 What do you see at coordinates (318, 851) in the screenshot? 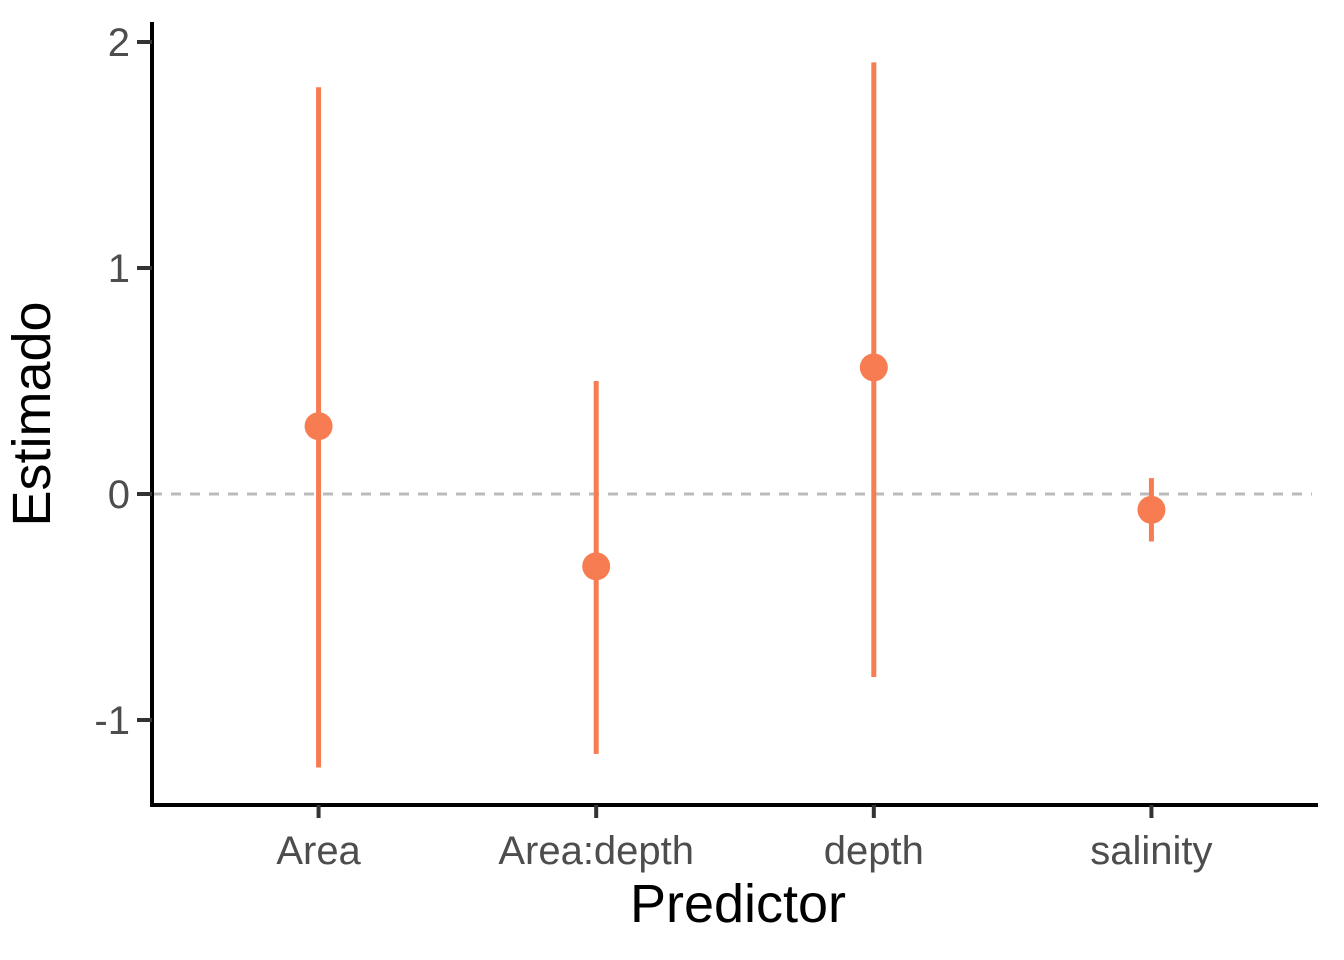
I see `x-tick-label: Area` at bounding box center [318, 851].